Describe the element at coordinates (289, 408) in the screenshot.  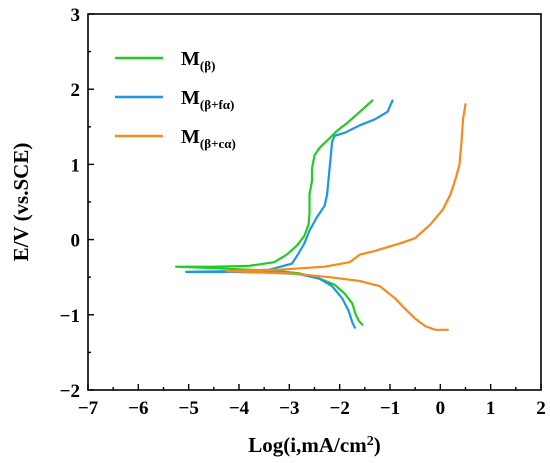
I see `x-tick-label: −3` at that location.